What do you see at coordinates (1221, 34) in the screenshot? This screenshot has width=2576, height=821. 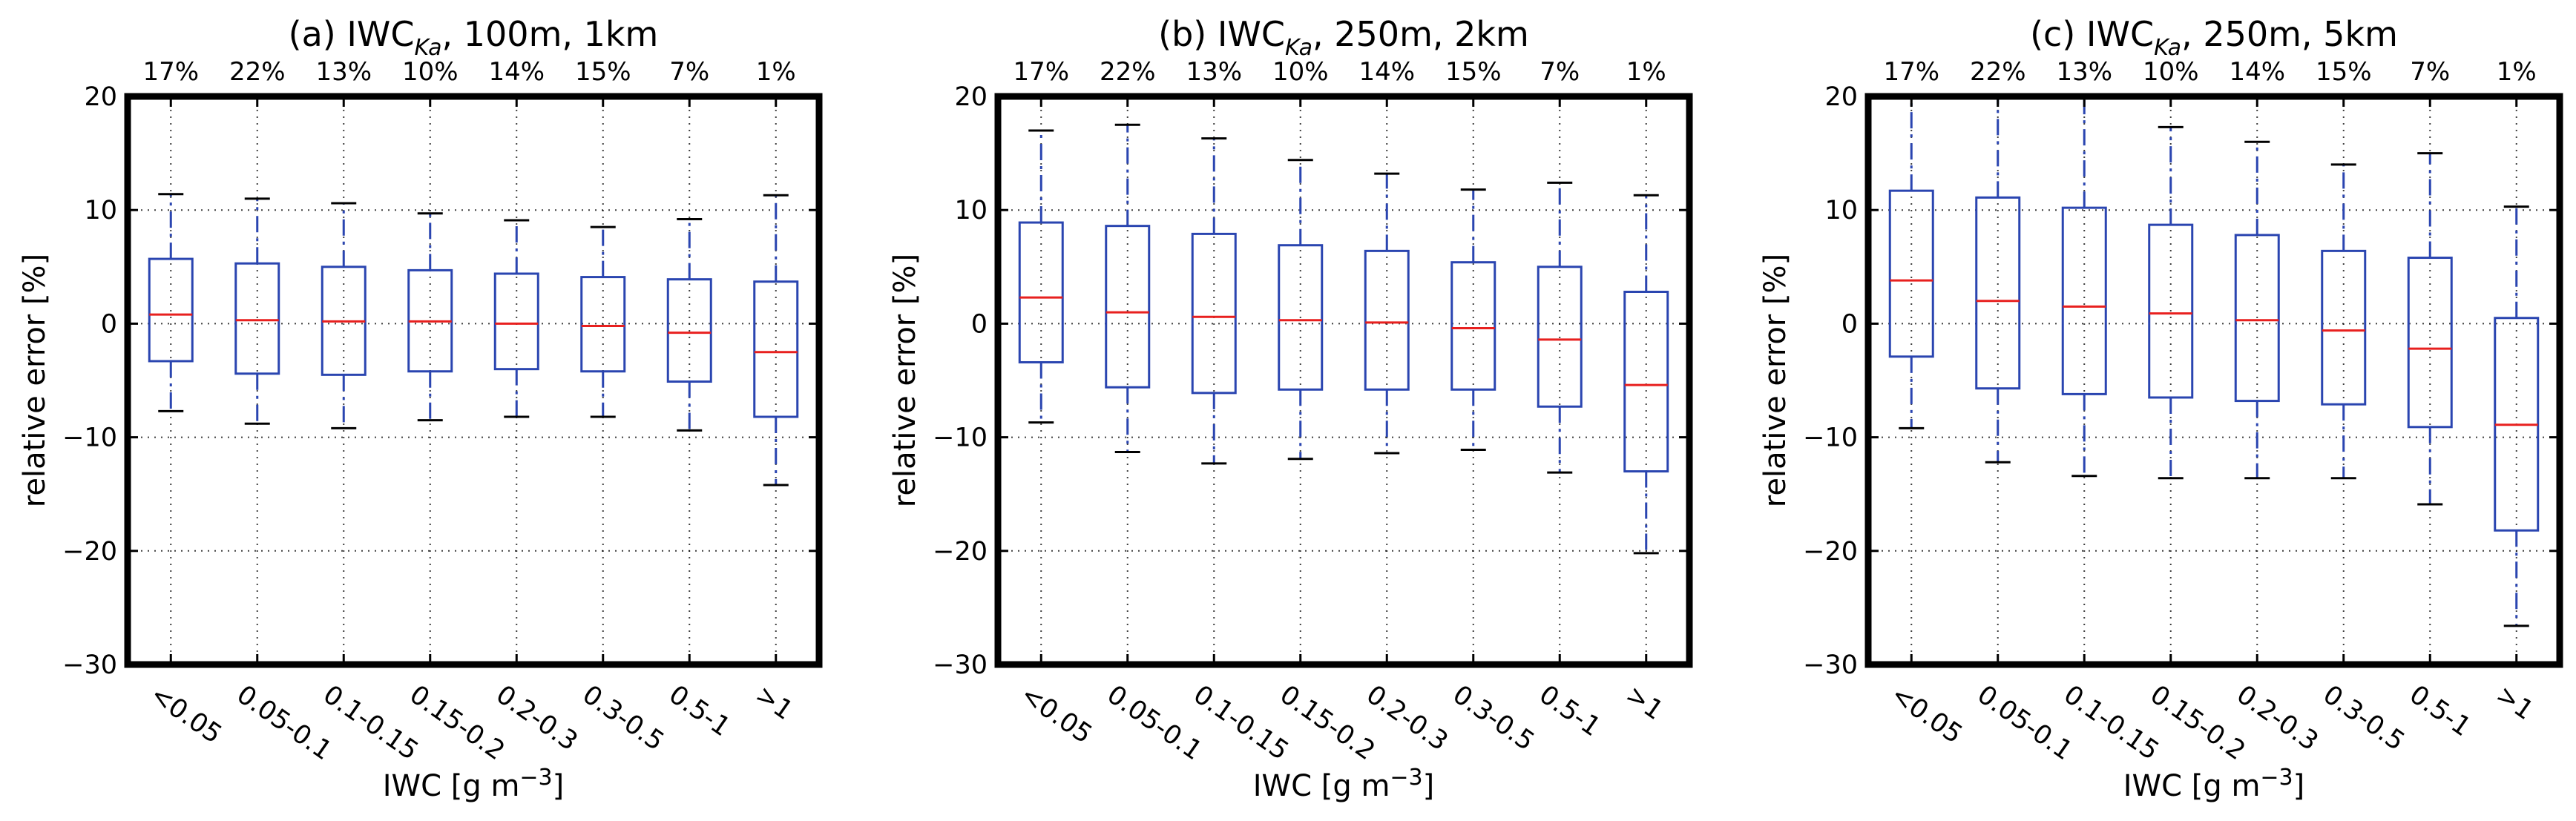 I see `title-text: (b) IWC` at bounding box center [1221, 34].